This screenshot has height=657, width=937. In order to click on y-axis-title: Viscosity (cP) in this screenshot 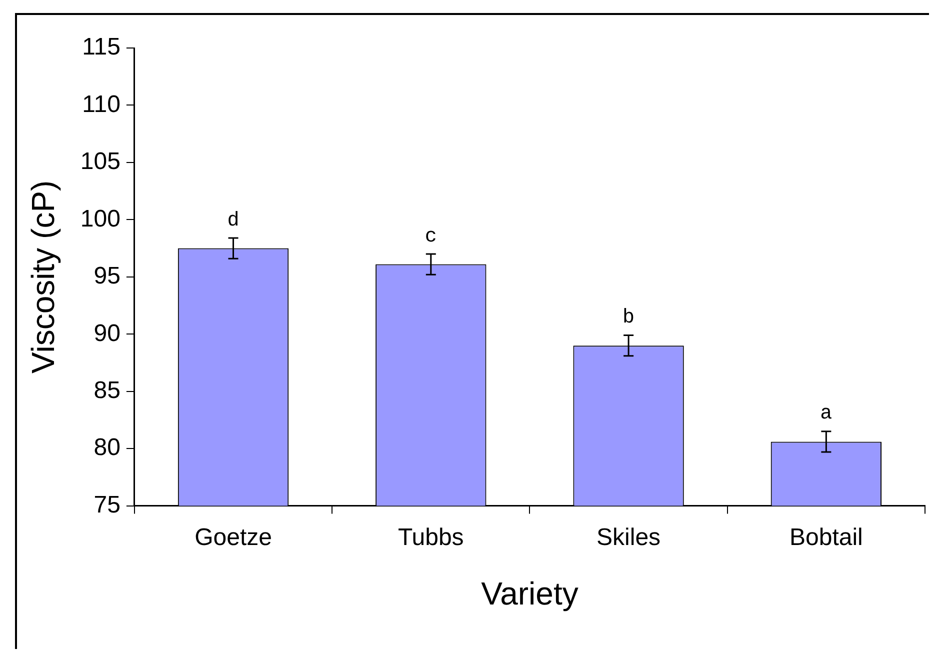, I will do `click(43, 277)`.